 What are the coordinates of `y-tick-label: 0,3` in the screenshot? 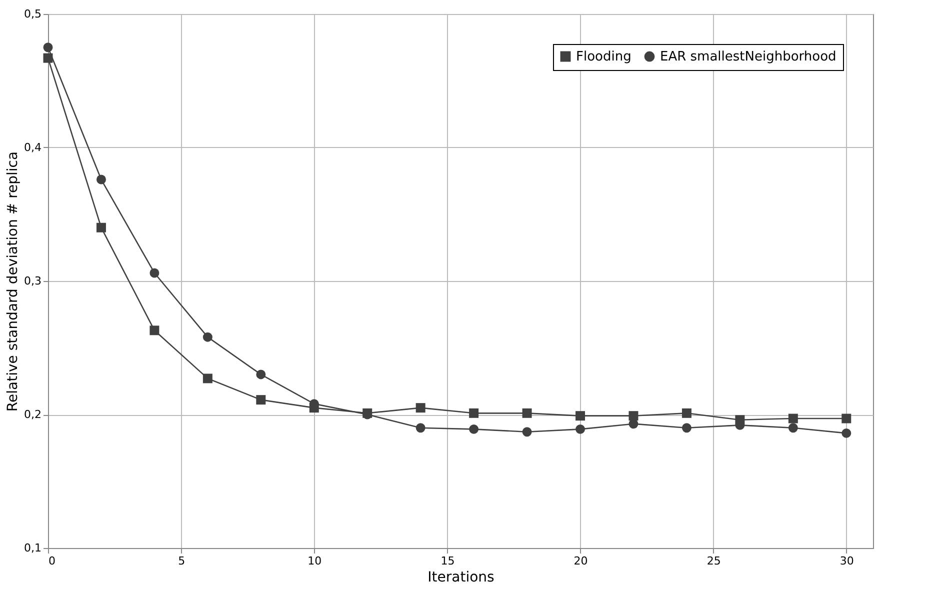 It's located at (33, 281).